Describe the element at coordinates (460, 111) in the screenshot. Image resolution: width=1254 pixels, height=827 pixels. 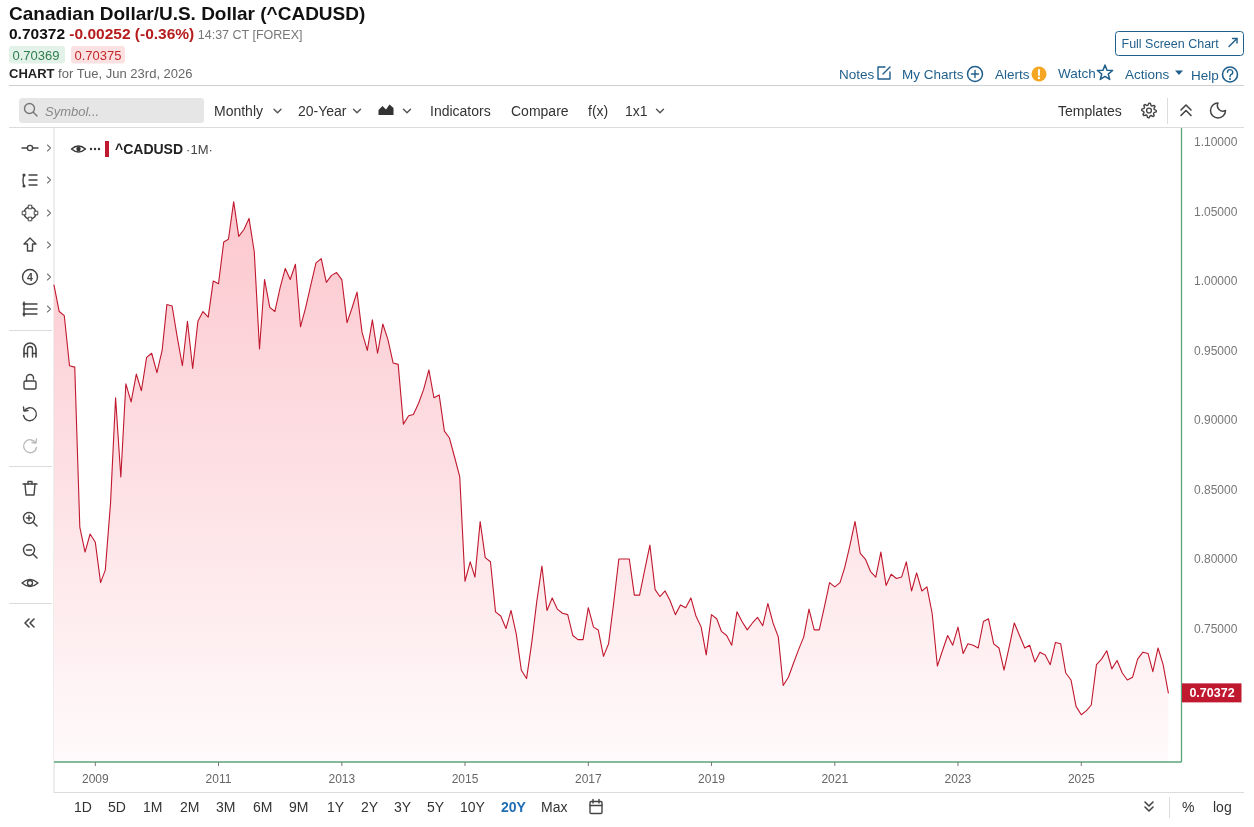
I see `text: Indicators` at that location.